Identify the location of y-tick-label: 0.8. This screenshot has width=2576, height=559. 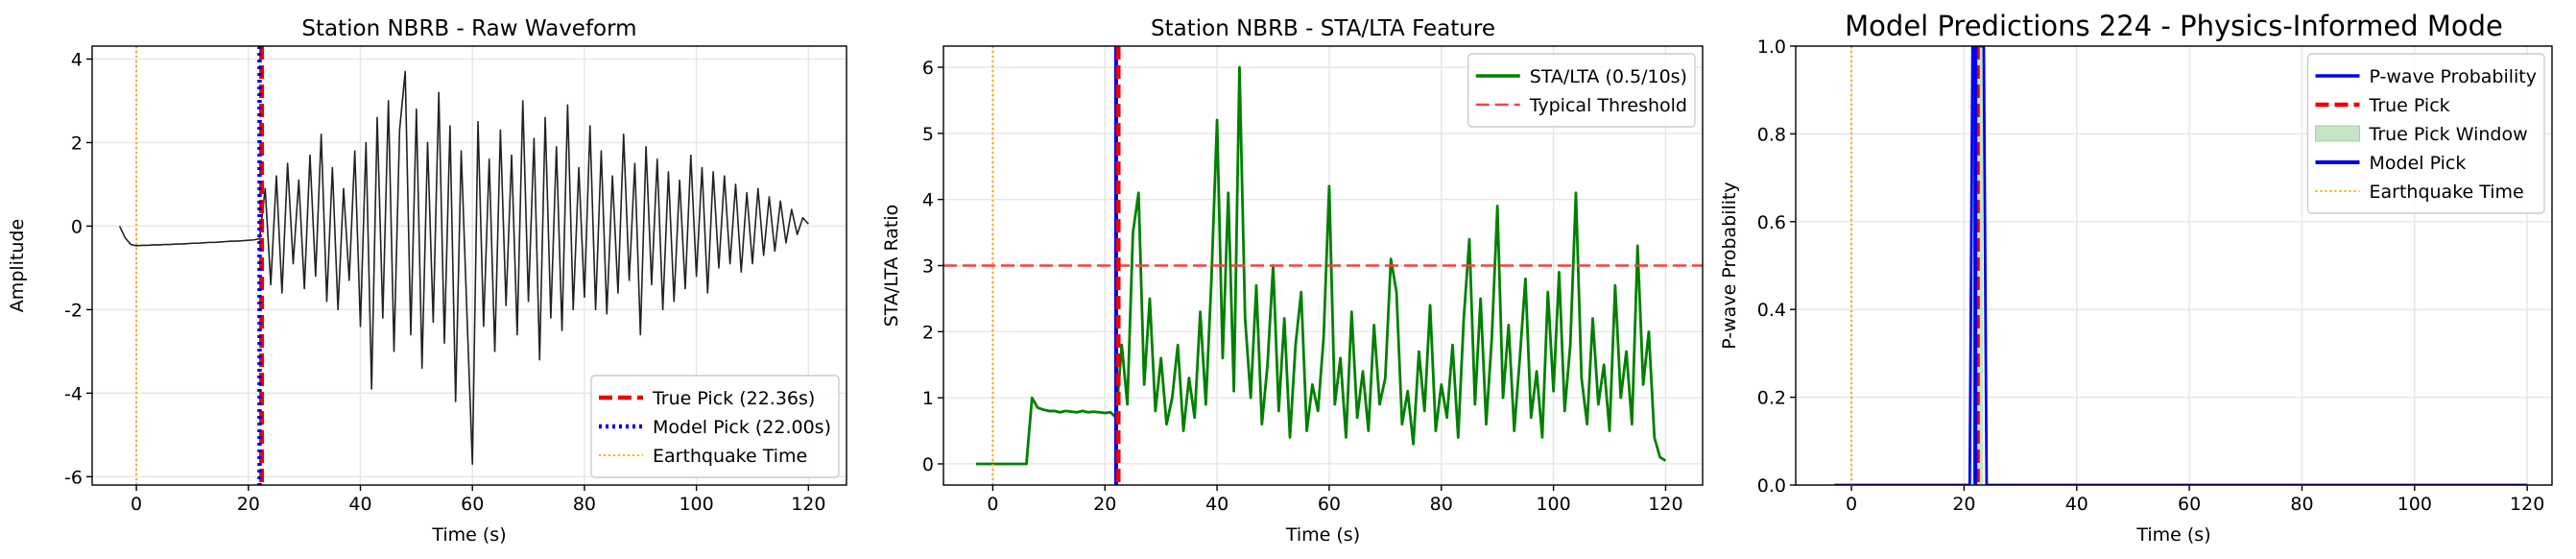
(1771, 134).